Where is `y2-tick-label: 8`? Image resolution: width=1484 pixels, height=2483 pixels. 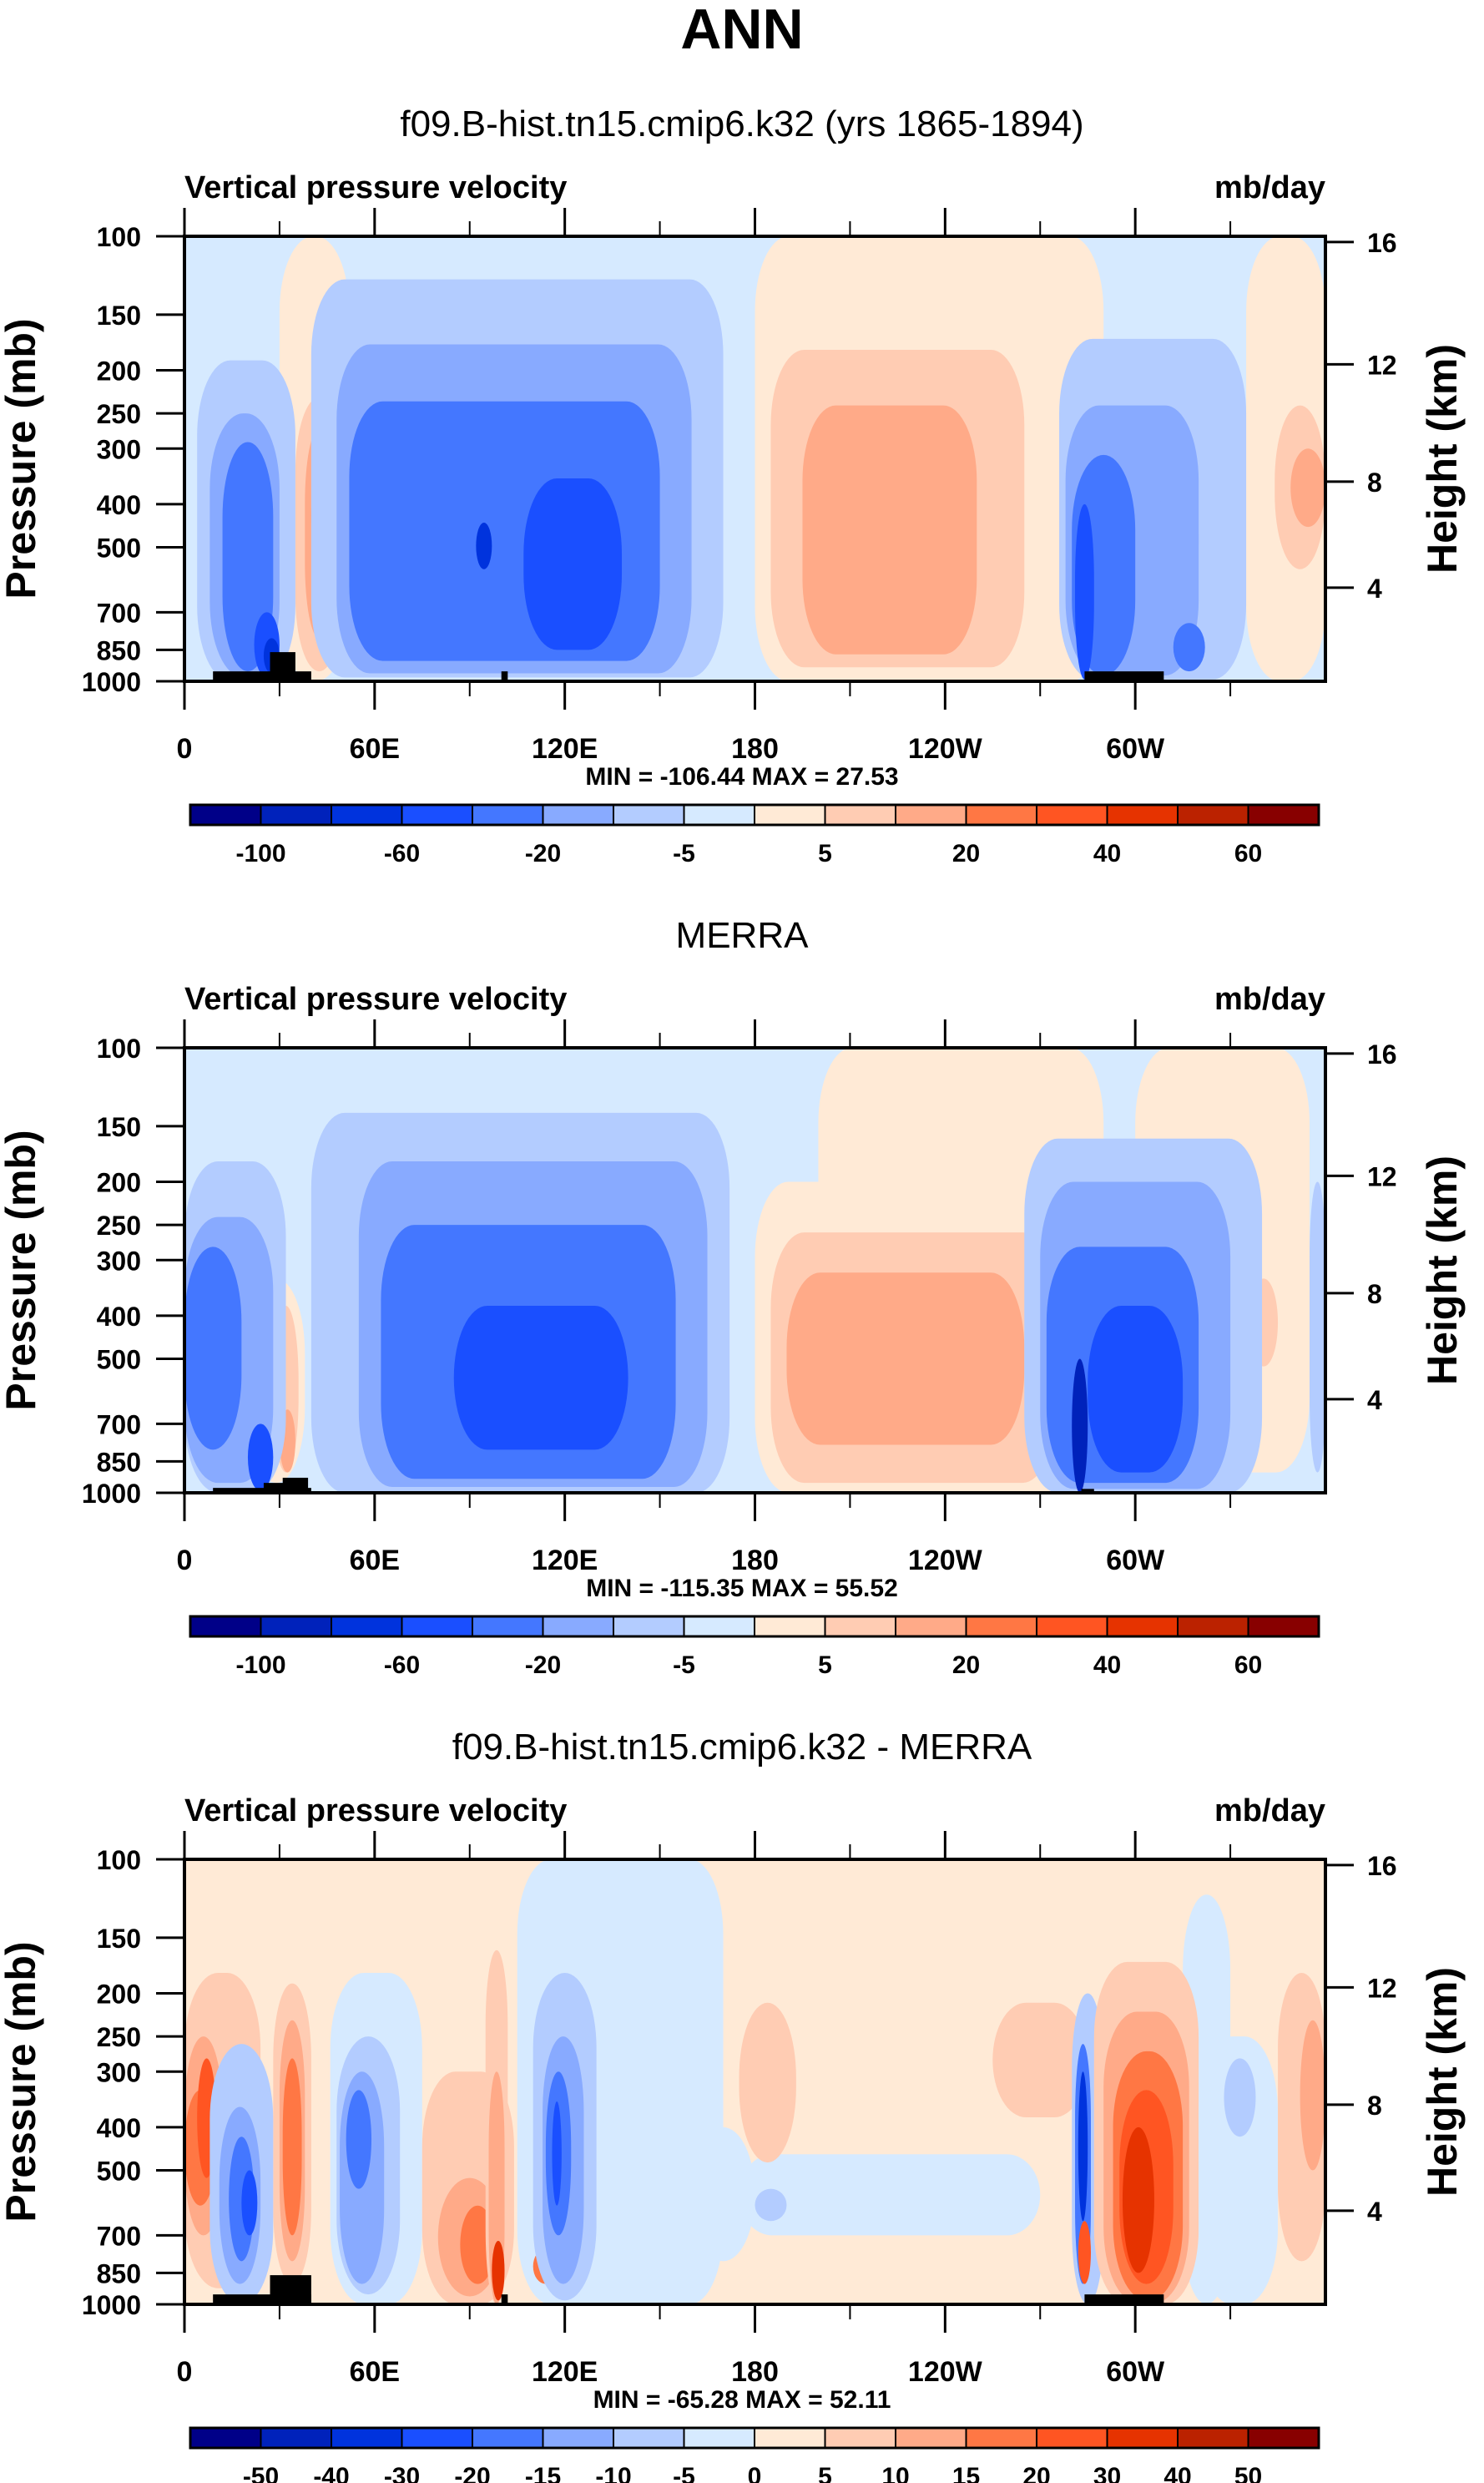 y2-tick-label: 8 is located at coordinates (1374, 1294).